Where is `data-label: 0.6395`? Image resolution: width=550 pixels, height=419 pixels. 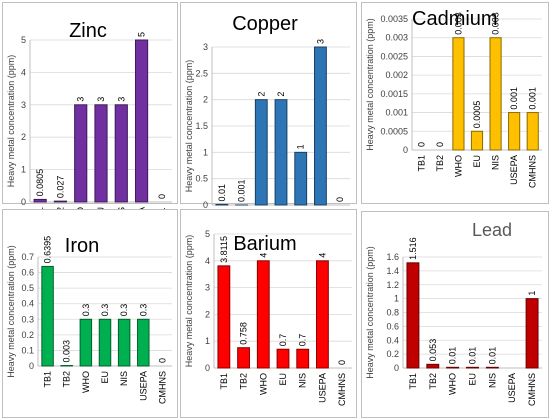 data-label: 0.6395 is located at coordinates (48, 250).